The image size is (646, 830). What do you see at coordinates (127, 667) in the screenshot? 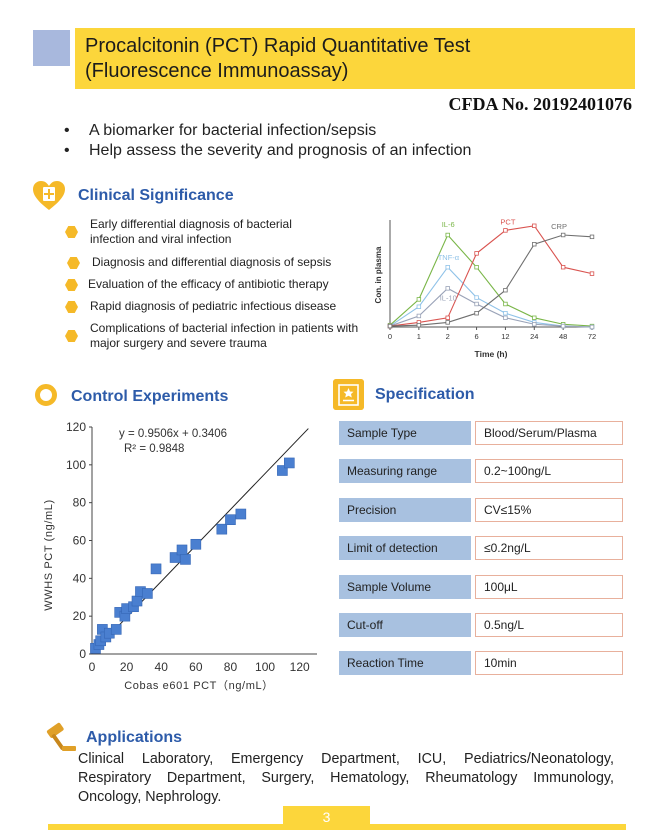
I see `x-tick-label: 20` at bounding box center [127, 667].